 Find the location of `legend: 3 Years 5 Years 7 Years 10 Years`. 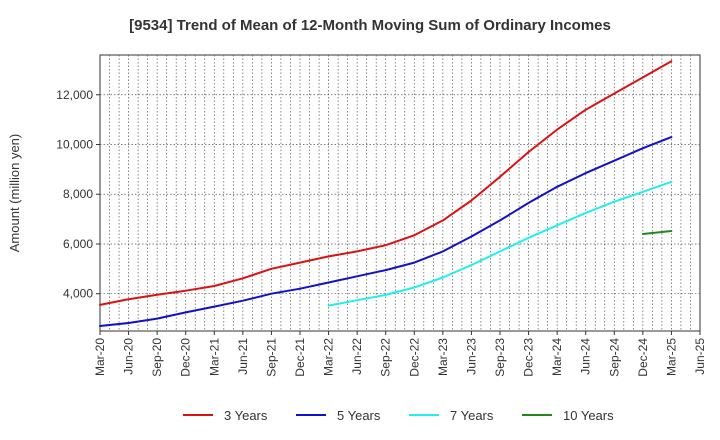

legend: 3 Years 5 Years 7 Years 10 Years is located at coordinates (398, 415).